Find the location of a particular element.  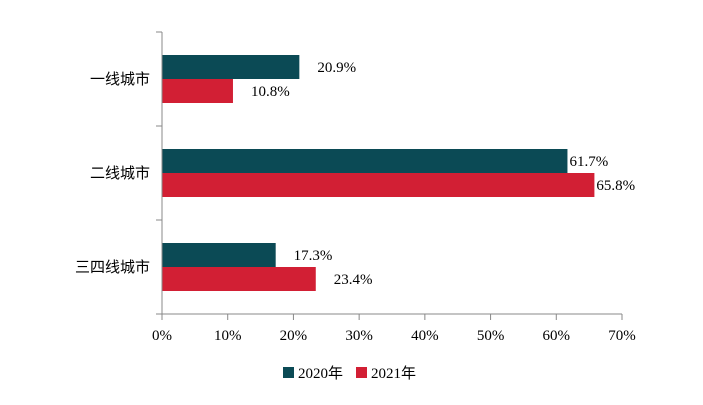

legend-label-1: 2020年 is located at coordinates (320, 373).